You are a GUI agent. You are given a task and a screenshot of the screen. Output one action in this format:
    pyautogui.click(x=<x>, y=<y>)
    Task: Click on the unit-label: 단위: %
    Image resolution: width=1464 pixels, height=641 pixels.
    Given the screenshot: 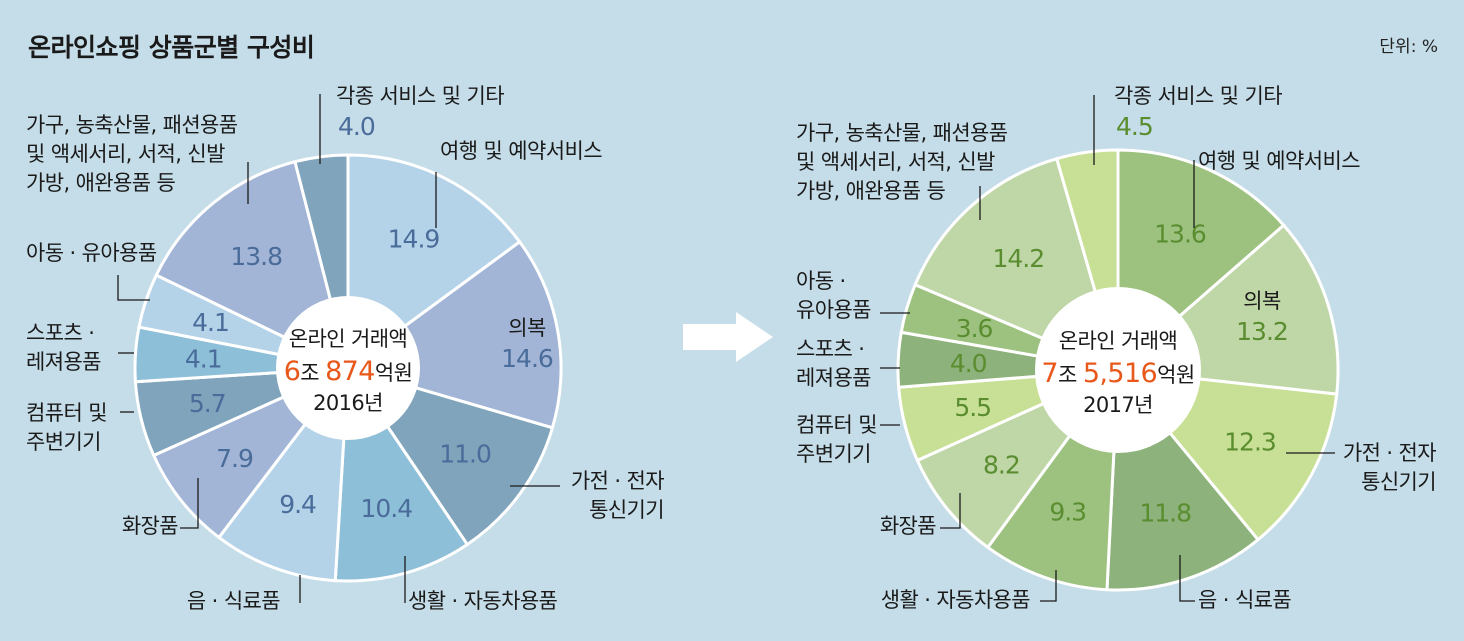 What is the action you would take?
    pyautogui.click(x=1408, y=47)
    